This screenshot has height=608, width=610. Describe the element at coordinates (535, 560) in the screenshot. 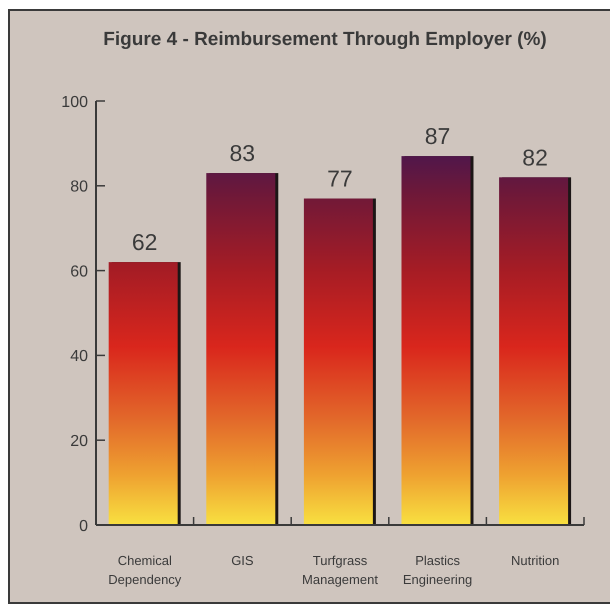

I see `x-tick-label: Nutrition` at that location.